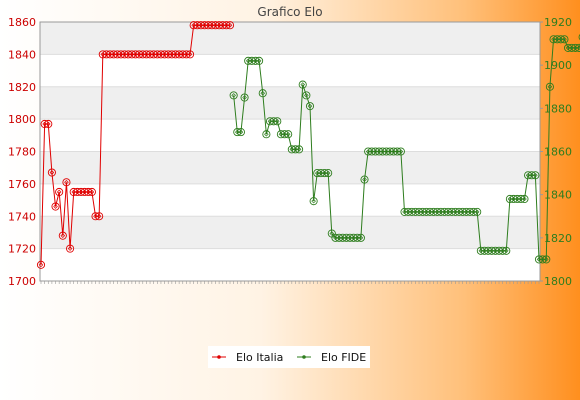 The width and height of the screenshot is (580, 400). I want to click on y-left-tick-label: 1860, so click(22, 22).